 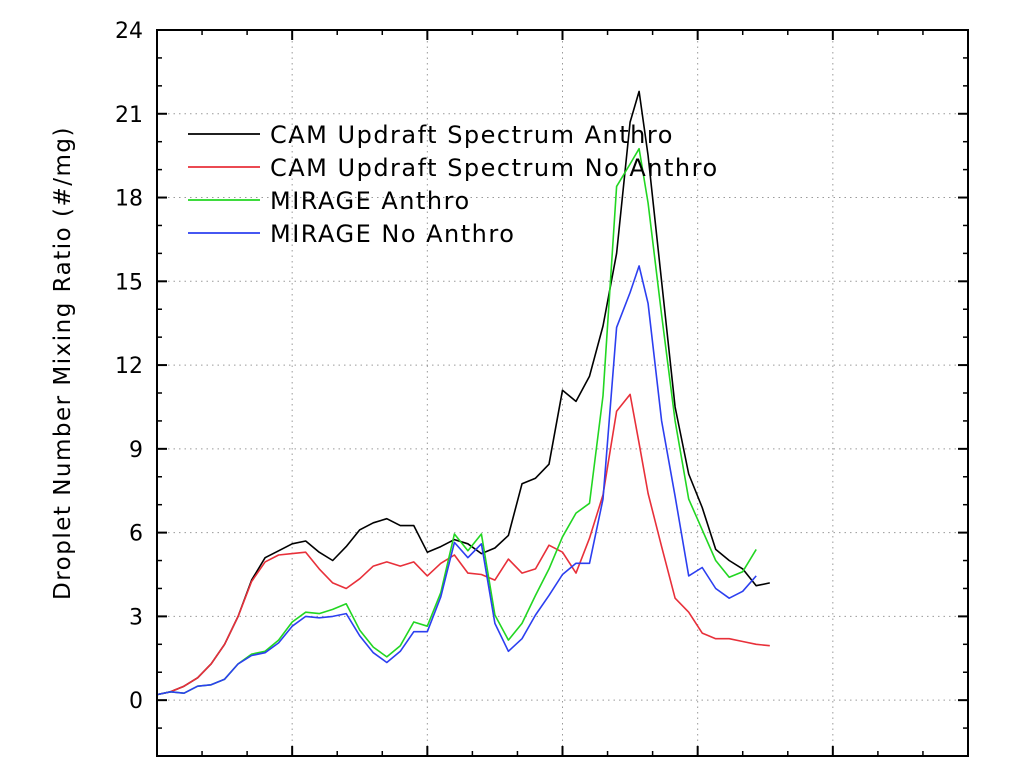 What do you see at coordinates (129, 31) in the screenshot?
I see `y-tick-label: 24` at bounding box center [129, 31].